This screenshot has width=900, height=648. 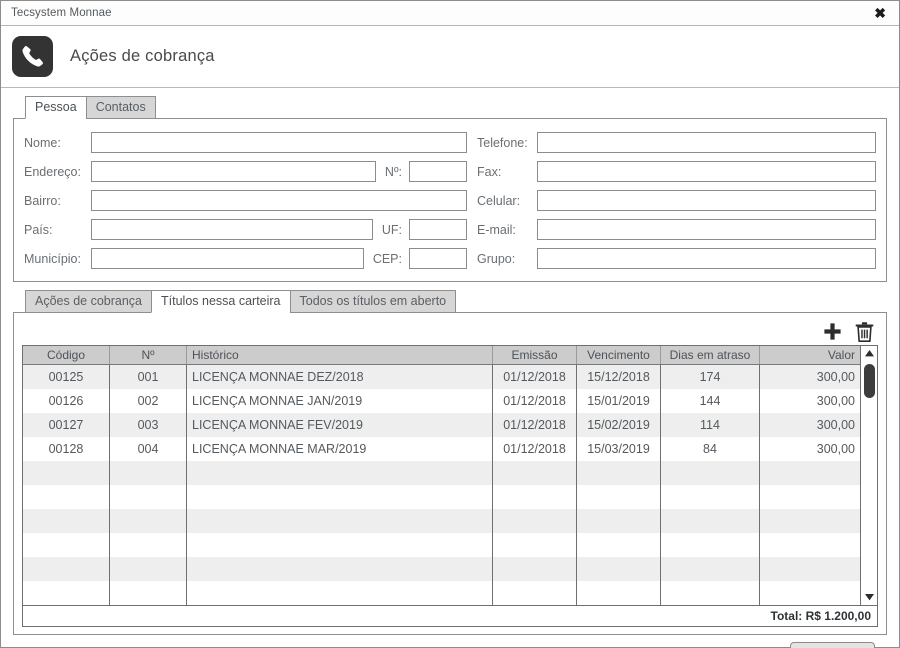 What do you see at coordinates (450, 332) in the screenshot?
I see `grid-toolbar` at bounding box center [450, 332].